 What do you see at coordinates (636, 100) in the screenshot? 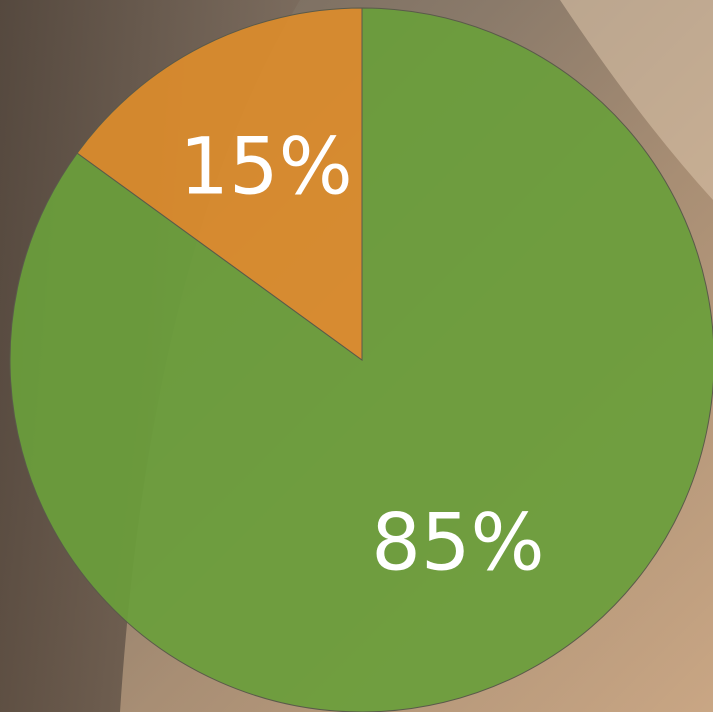
I see `background-fur` at bounding box center [636, 100].